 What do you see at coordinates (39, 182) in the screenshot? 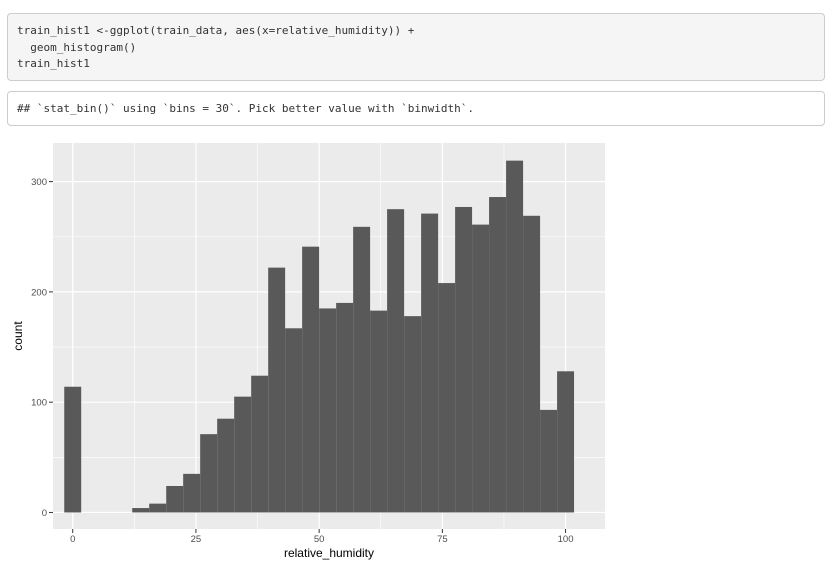
I see `y-tick-label: 300` at bounding box center [39, 182].